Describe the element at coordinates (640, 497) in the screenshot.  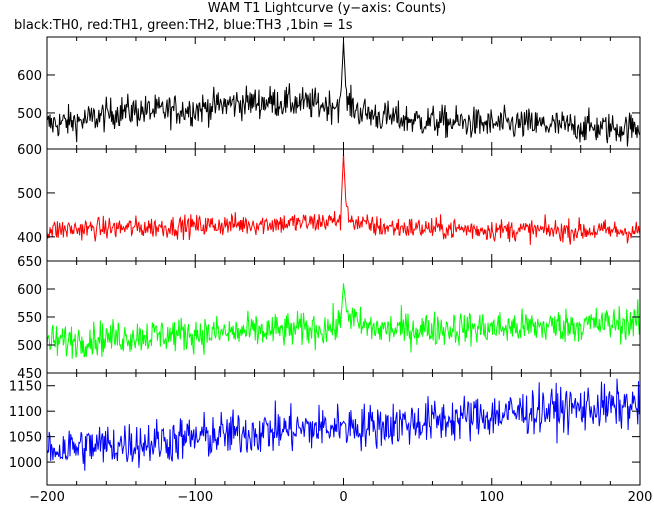
I see `x-tick-label: 200` at that location.